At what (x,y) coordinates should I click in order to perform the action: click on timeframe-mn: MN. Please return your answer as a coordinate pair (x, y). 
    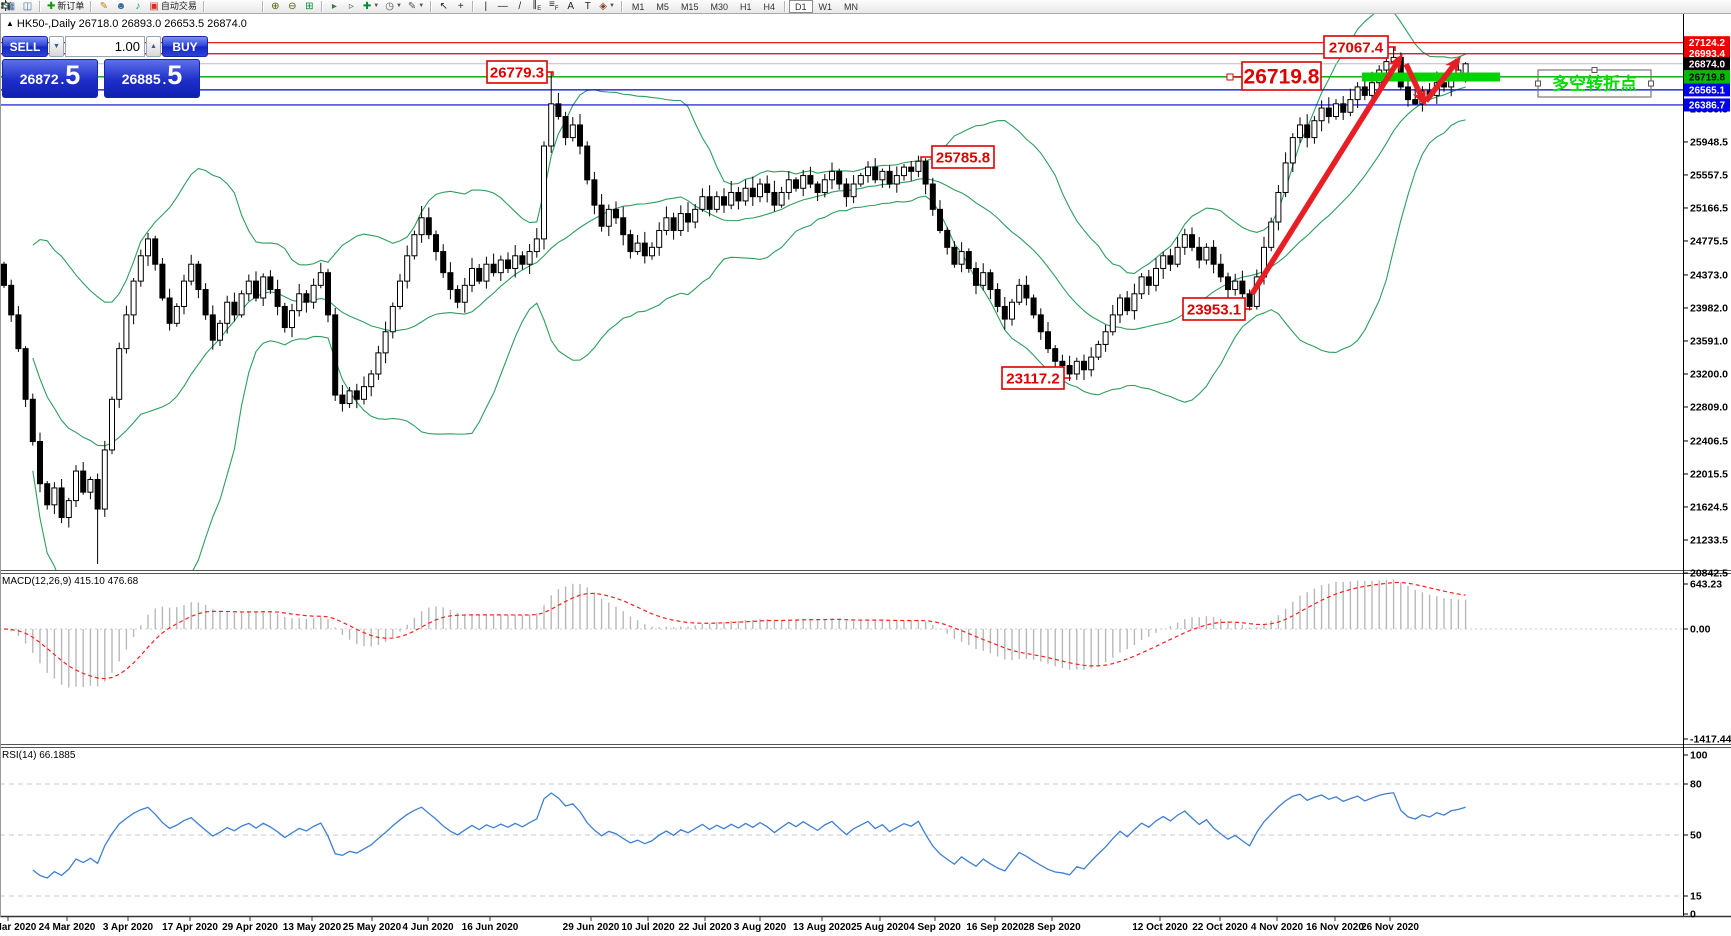
    Looking at the image, I should click on (851, 6).